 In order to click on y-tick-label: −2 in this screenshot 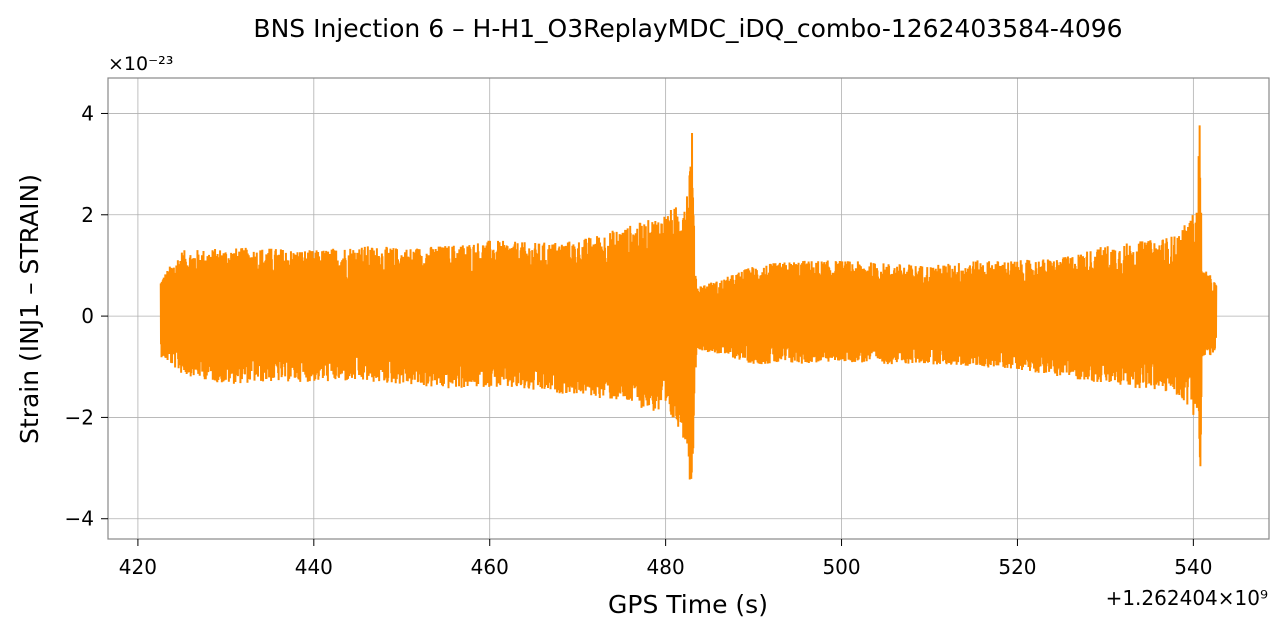, I will do `click(79, 417)`.